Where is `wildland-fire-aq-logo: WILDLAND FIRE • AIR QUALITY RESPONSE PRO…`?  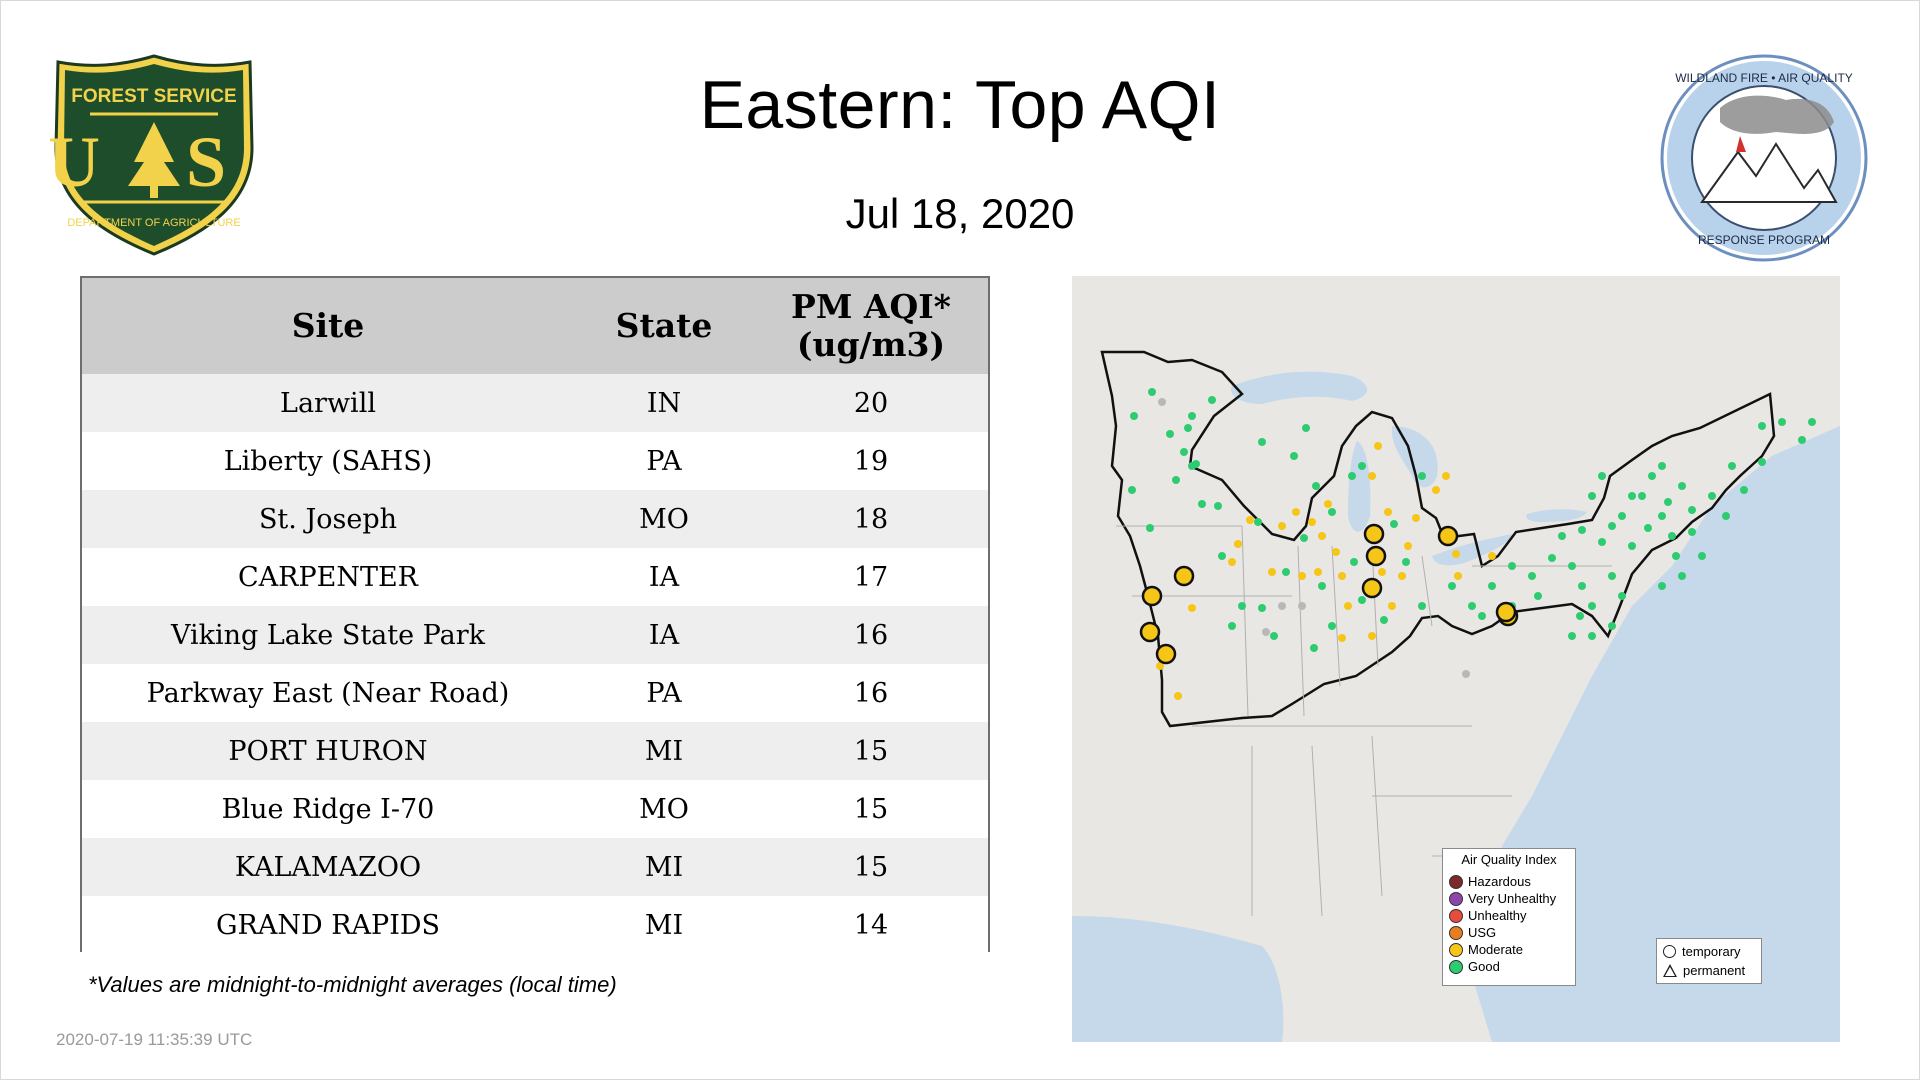
wildland-fire-aq-logo: WILDLAND FIRE • AIR QUALITY RESPONSE PRO… is located at coordinates (1764, 158).